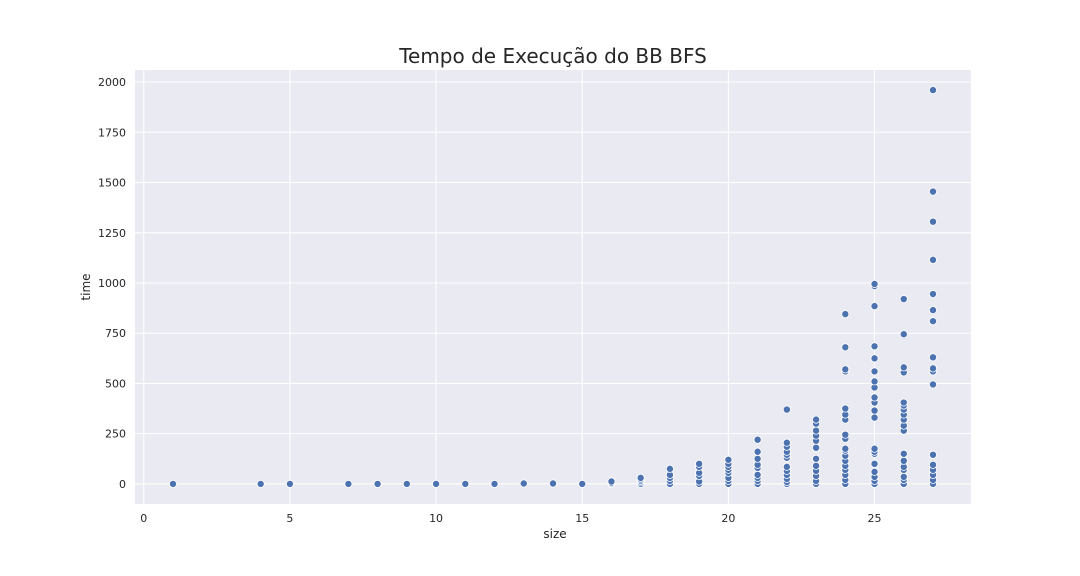 The height and width of the screenshot is (576, 1080). Describe the element at coordinates (582, 518) in the screenshot. I see `x-tick-label: 15` at that location.